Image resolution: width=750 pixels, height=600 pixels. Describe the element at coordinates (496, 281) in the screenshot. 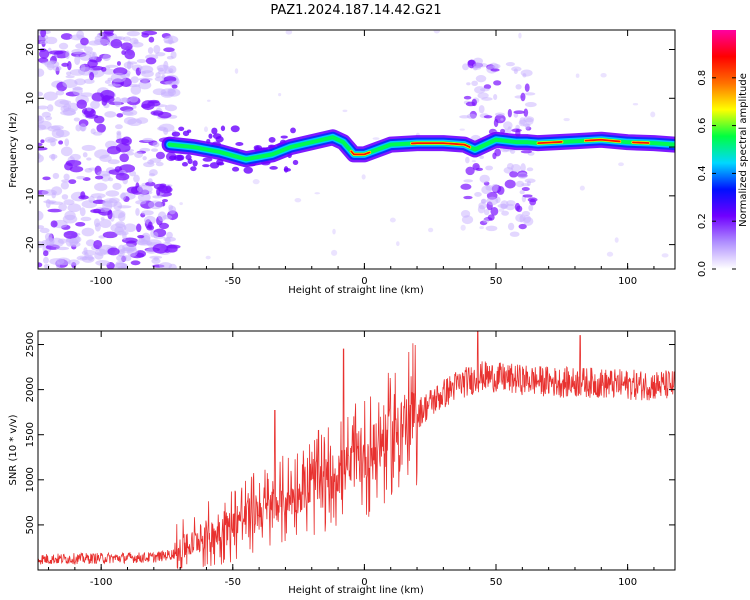

I see `spectrogram-x-tick-label: 50` at that location.